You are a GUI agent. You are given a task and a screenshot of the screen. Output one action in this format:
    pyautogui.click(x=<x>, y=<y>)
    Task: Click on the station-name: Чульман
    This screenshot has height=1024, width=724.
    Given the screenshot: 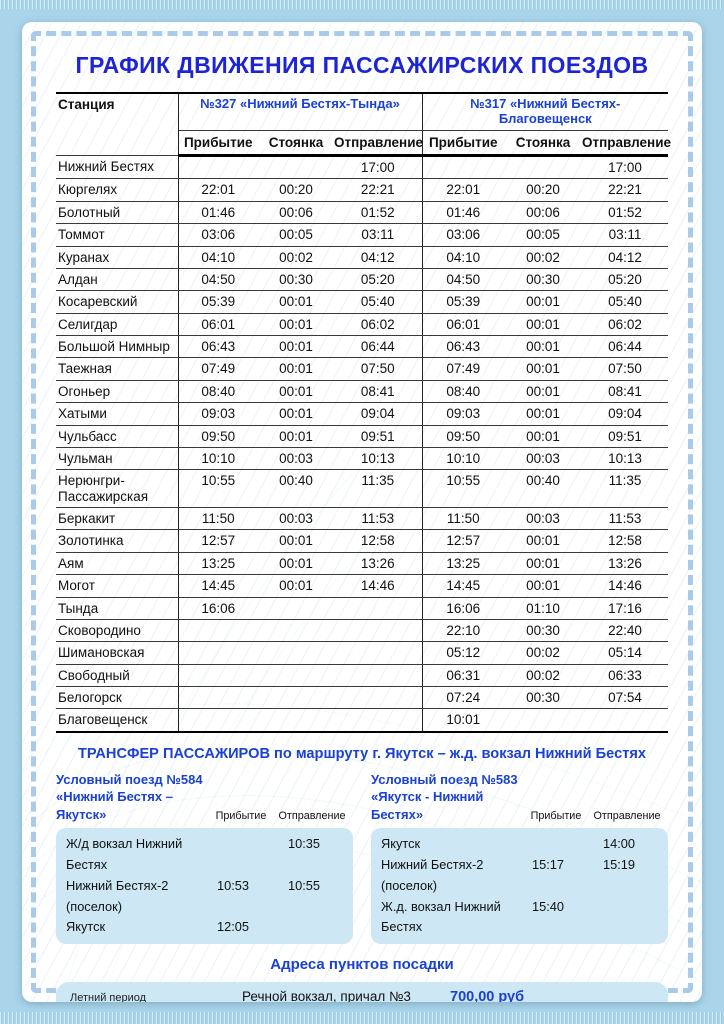 What is the action you would take?
    pyautogui.click(x=117, y=459)
    